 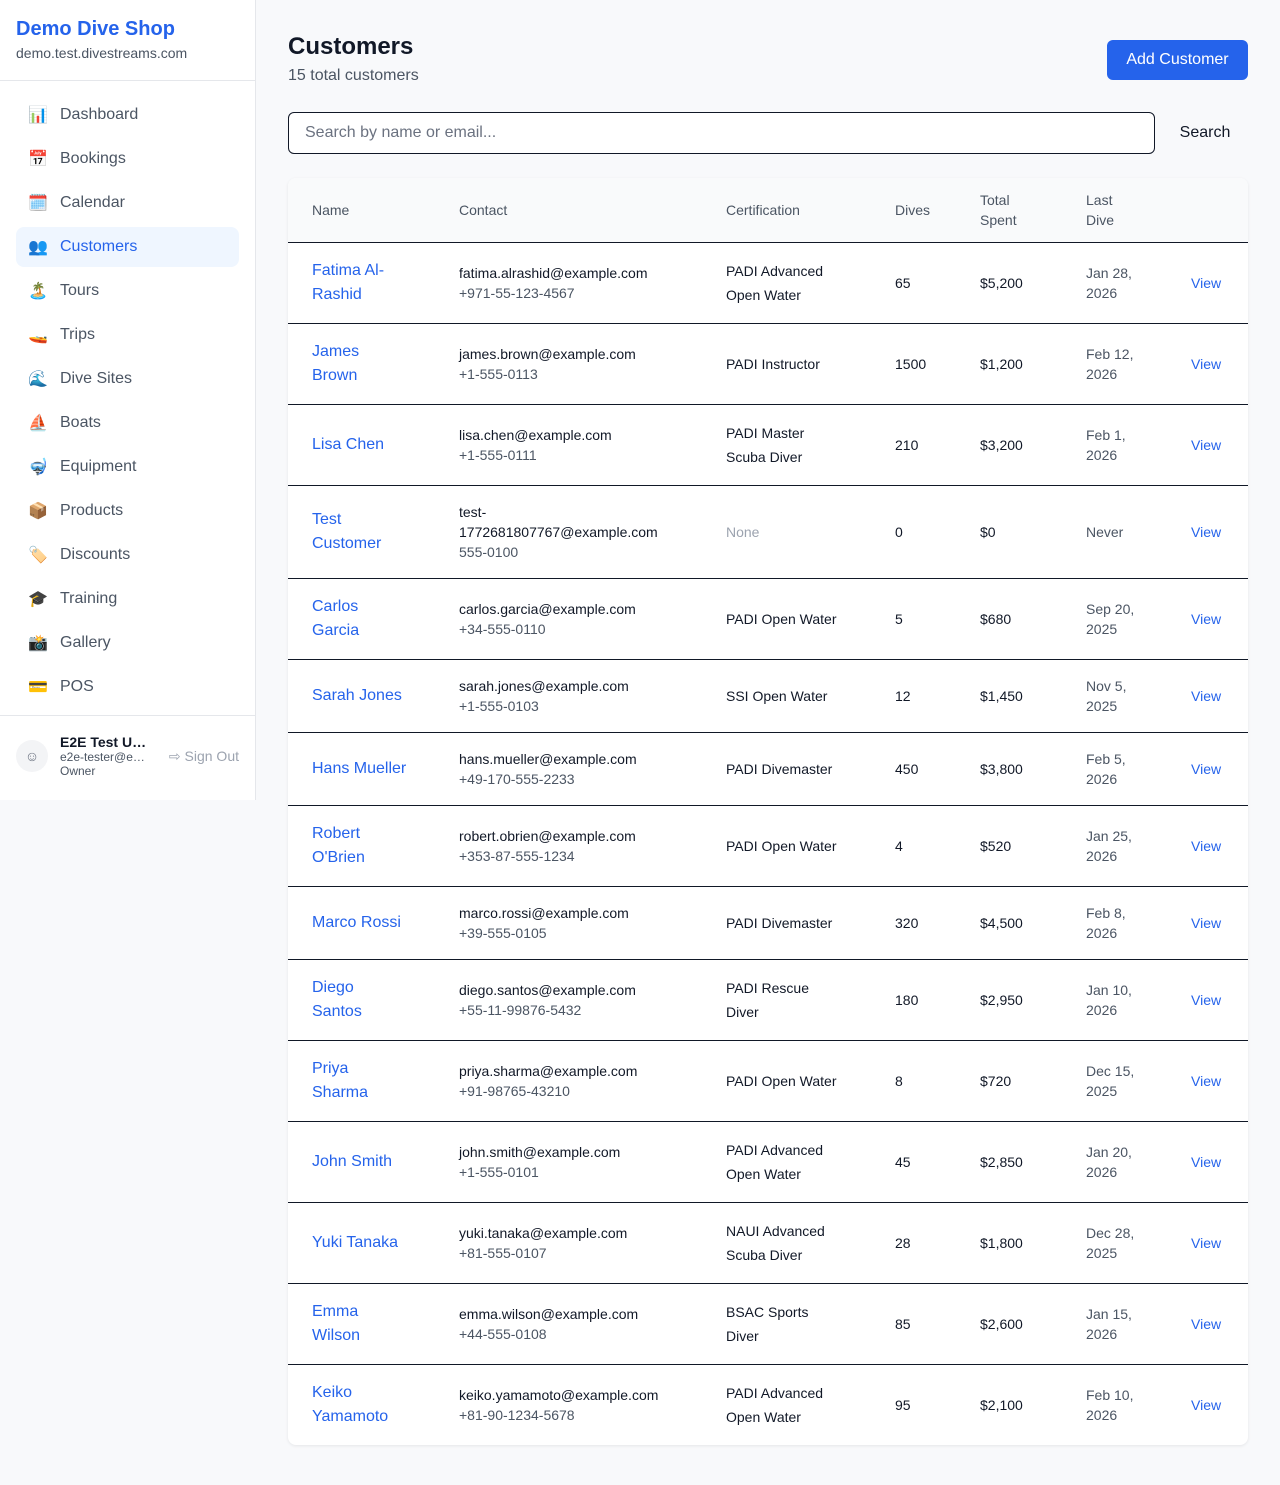 I want to click on sidebar-item-boats: ⛵ Boats, so click(x=127, y=423).